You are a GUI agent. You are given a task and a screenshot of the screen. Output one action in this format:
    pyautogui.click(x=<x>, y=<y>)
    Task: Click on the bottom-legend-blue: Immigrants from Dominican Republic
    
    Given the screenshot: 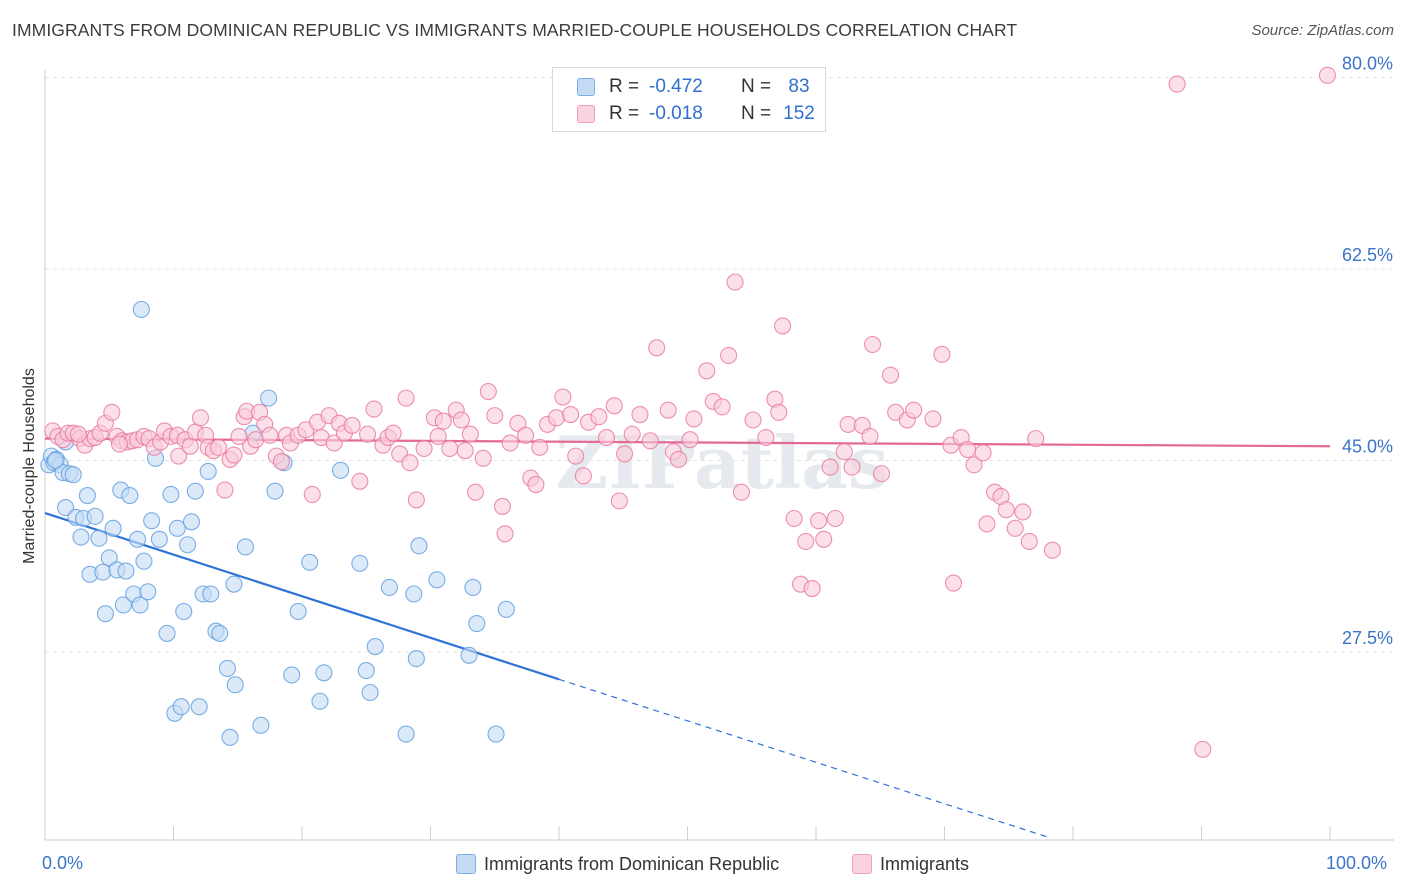 What is the action you would take?
    pyautogui.click(x=617, y=864)
    